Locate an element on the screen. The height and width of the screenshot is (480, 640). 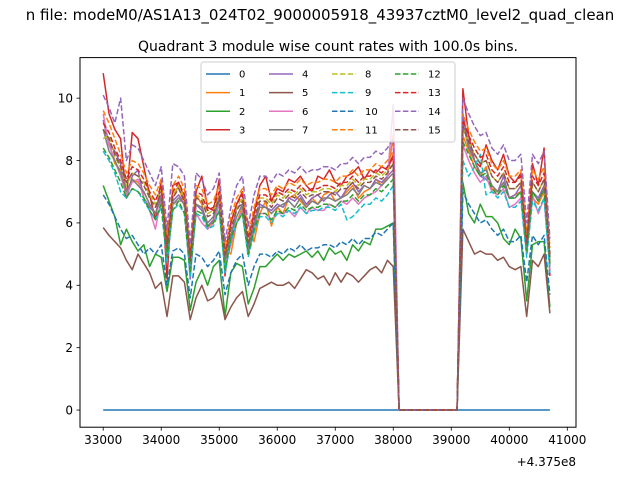
x-tick-label: 38000 is located at coordinates (393, 440).